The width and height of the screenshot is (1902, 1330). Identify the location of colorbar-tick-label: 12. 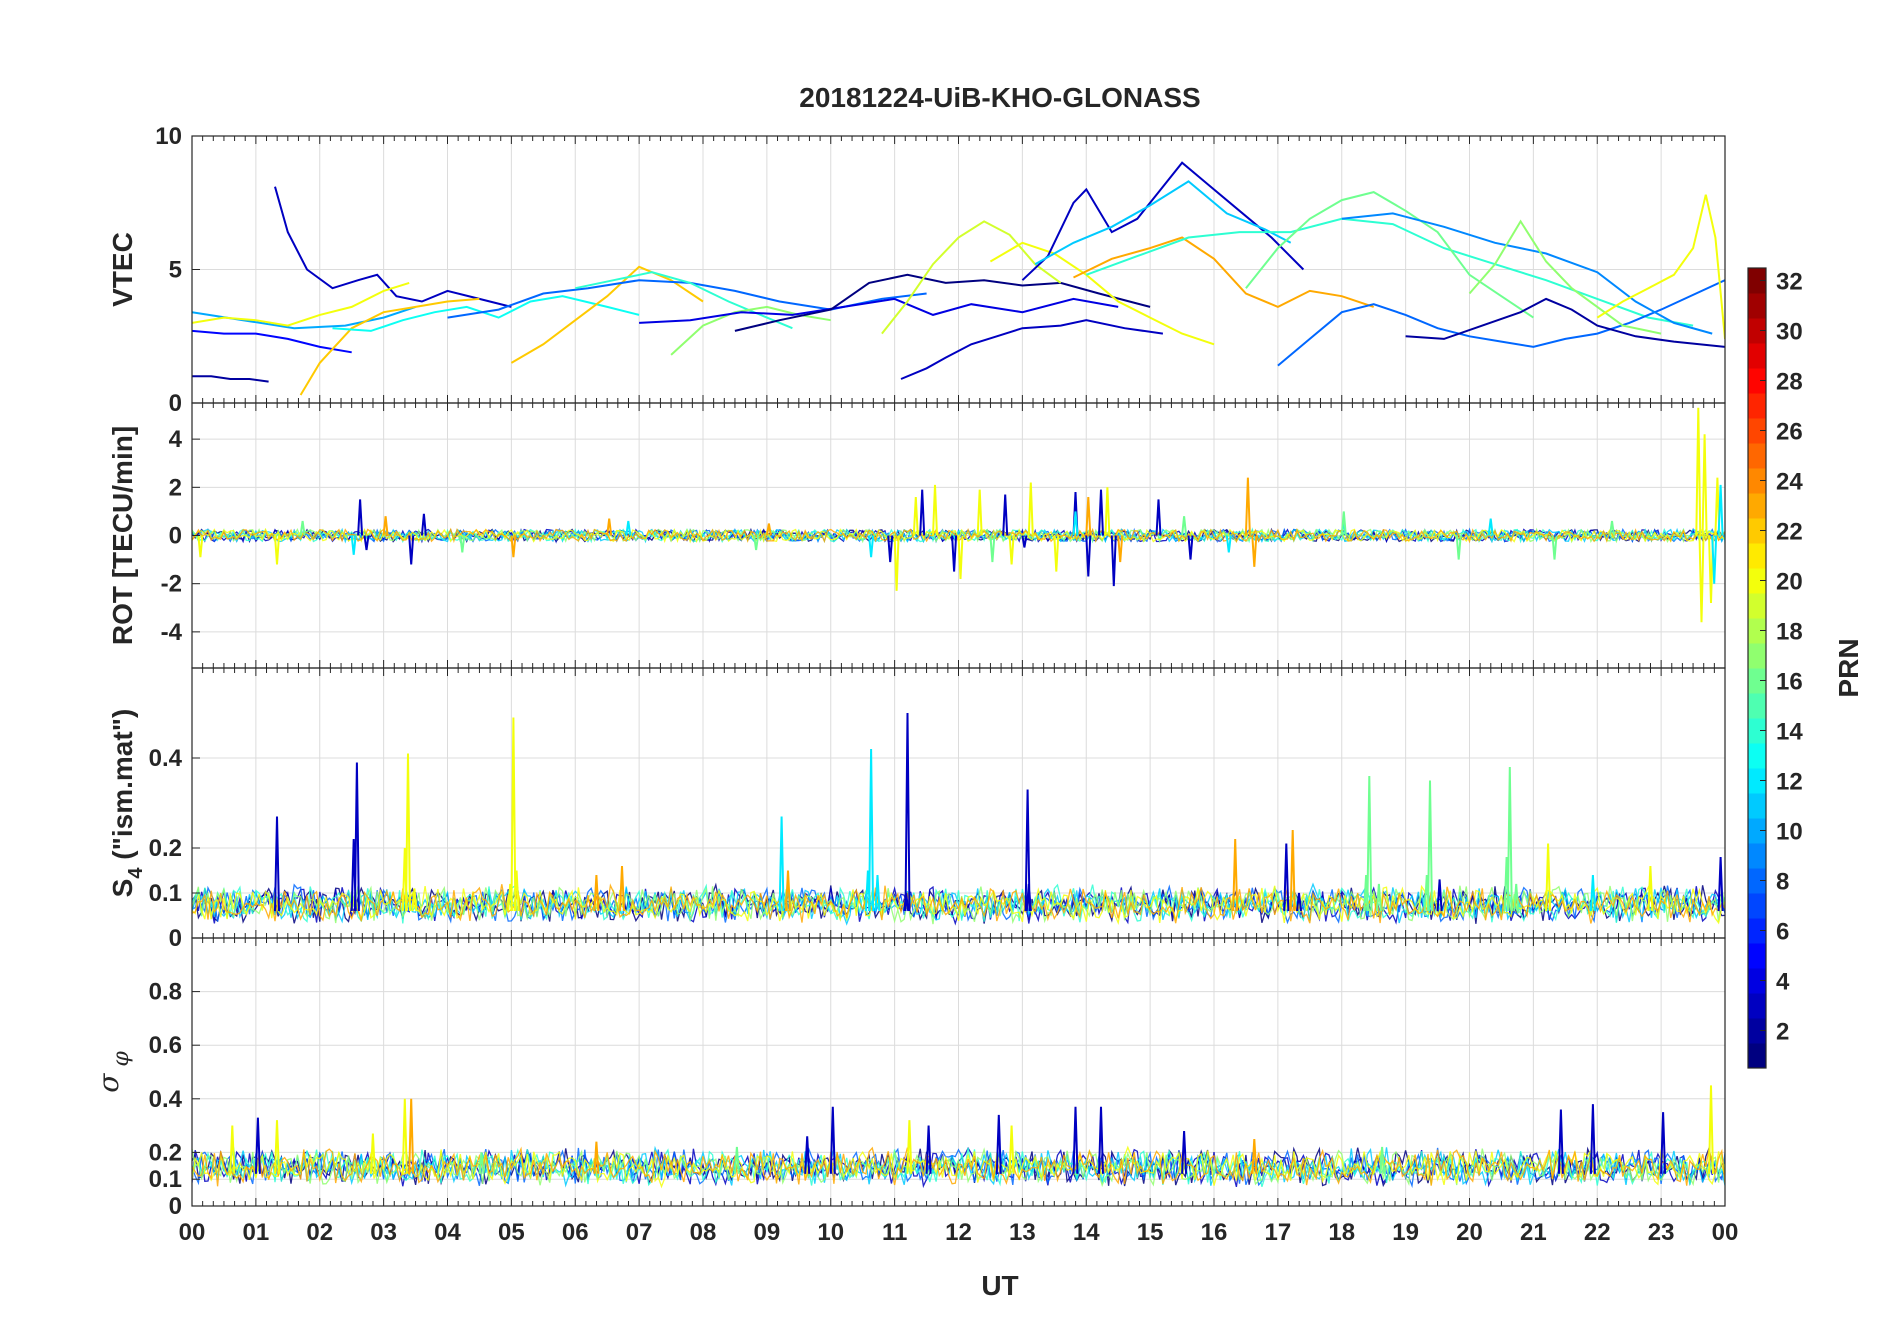
(1789, 782).